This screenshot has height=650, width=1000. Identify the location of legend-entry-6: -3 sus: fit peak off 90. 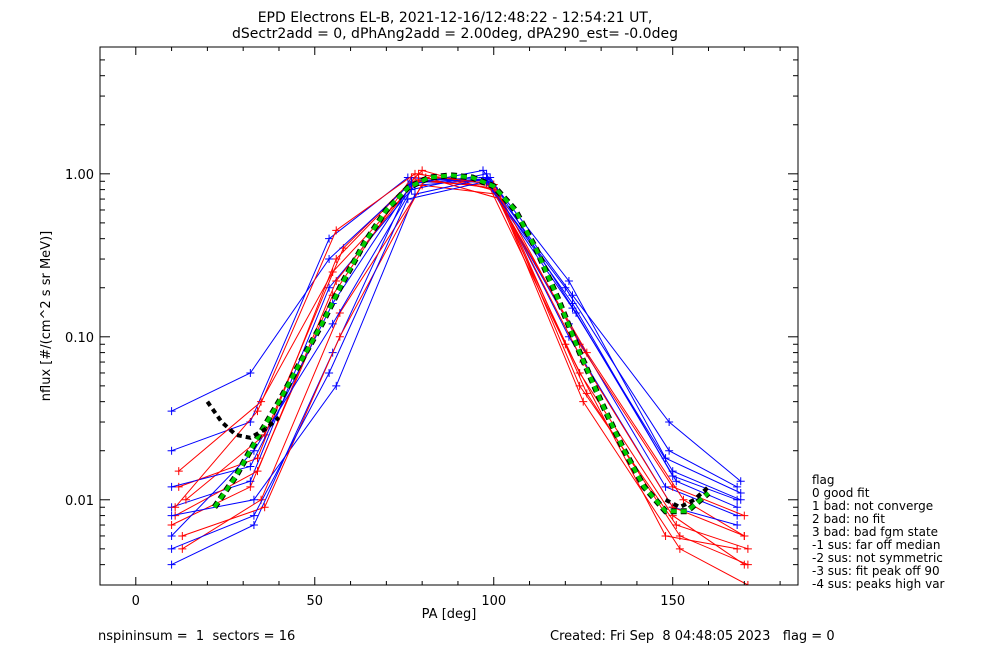
(876, 571).